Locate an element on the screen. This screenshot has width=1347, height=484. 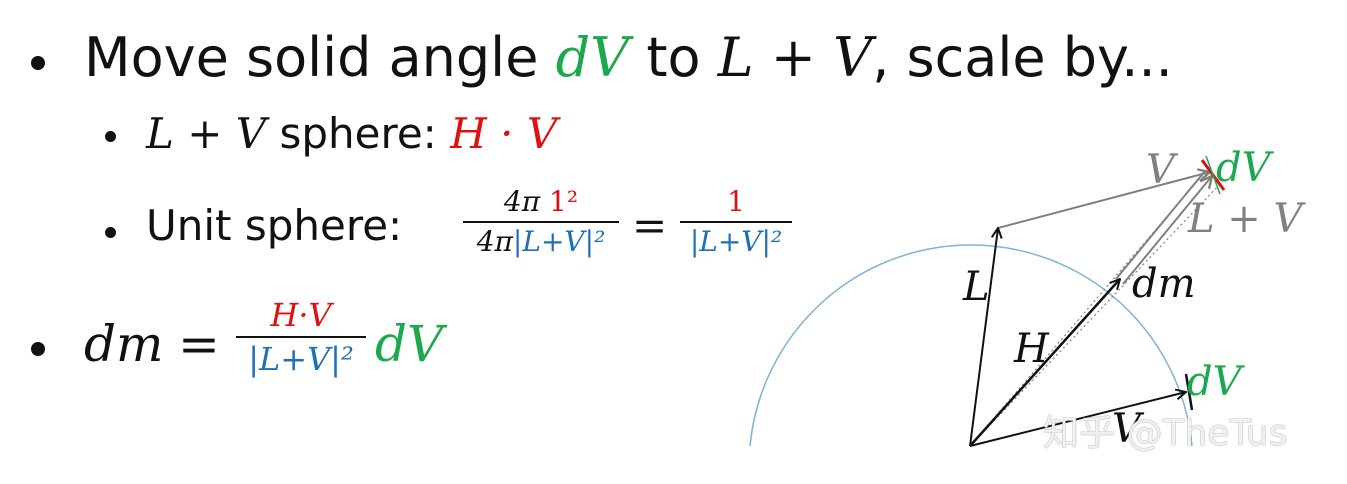
line-1-dV: dV is located at coordinates (592, 57).